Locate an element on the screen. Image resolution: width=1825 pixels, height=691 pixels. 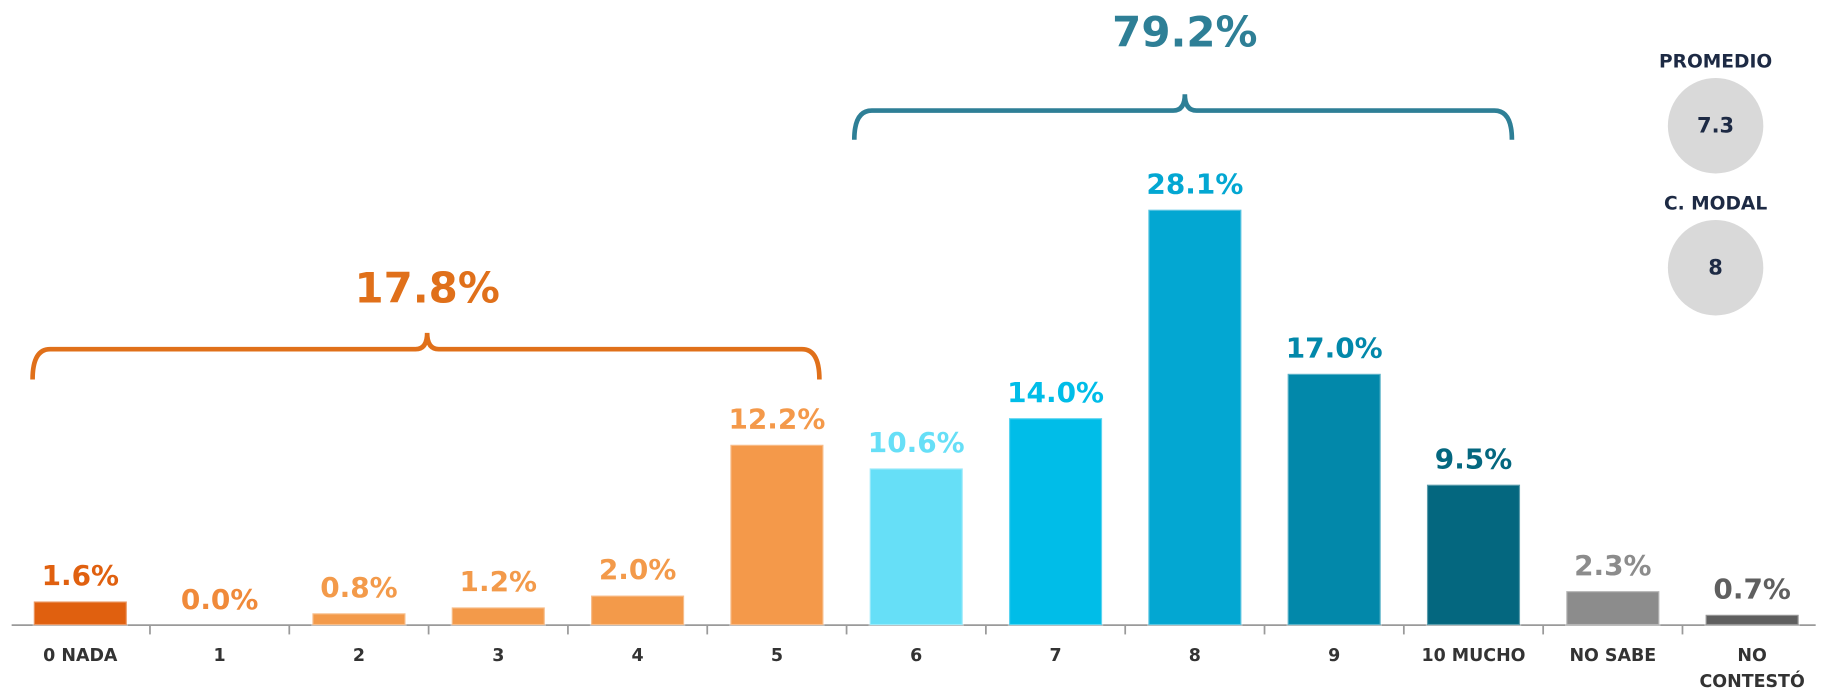
x-tick-label: 1 is located at coordinates (220, 656).